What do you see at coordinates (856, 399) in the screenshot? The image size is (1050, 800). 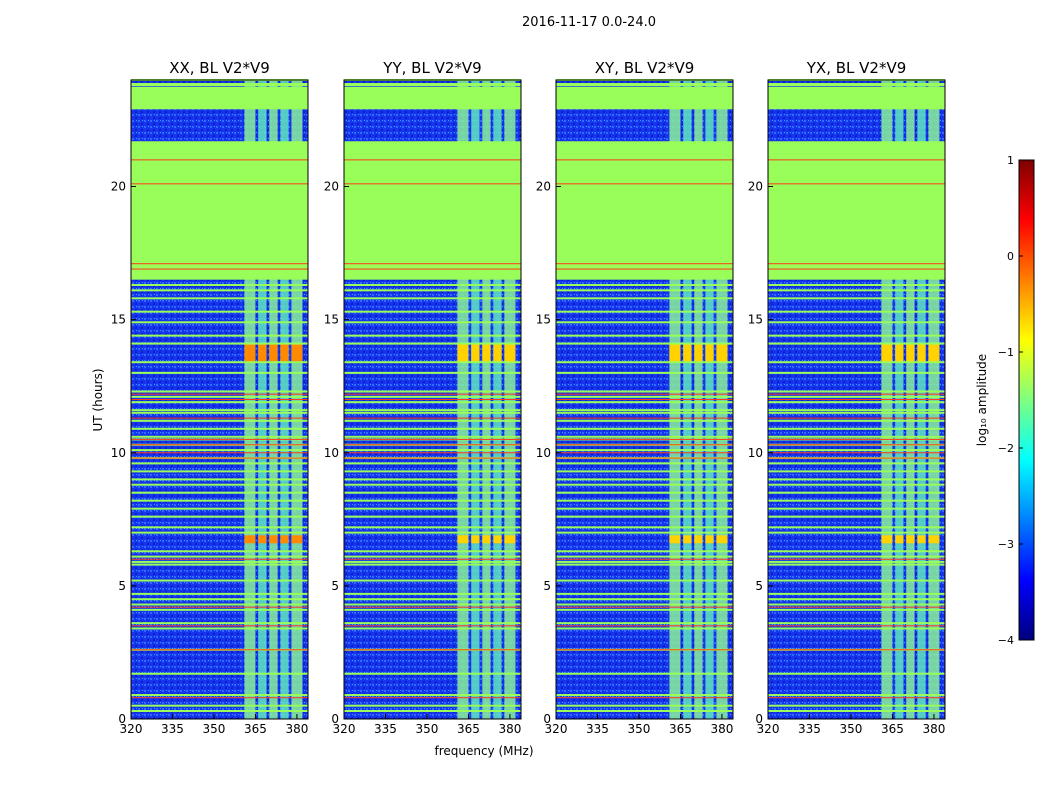 I see `panel-frame` at bounding box center [856, 399].